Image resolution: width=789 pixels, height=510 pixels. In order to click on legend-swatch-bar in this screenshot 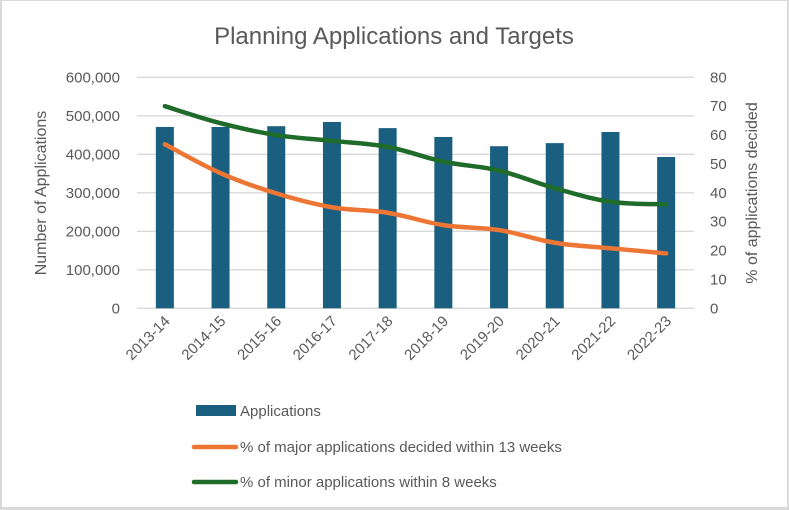, I will do `click(216, 410)`.